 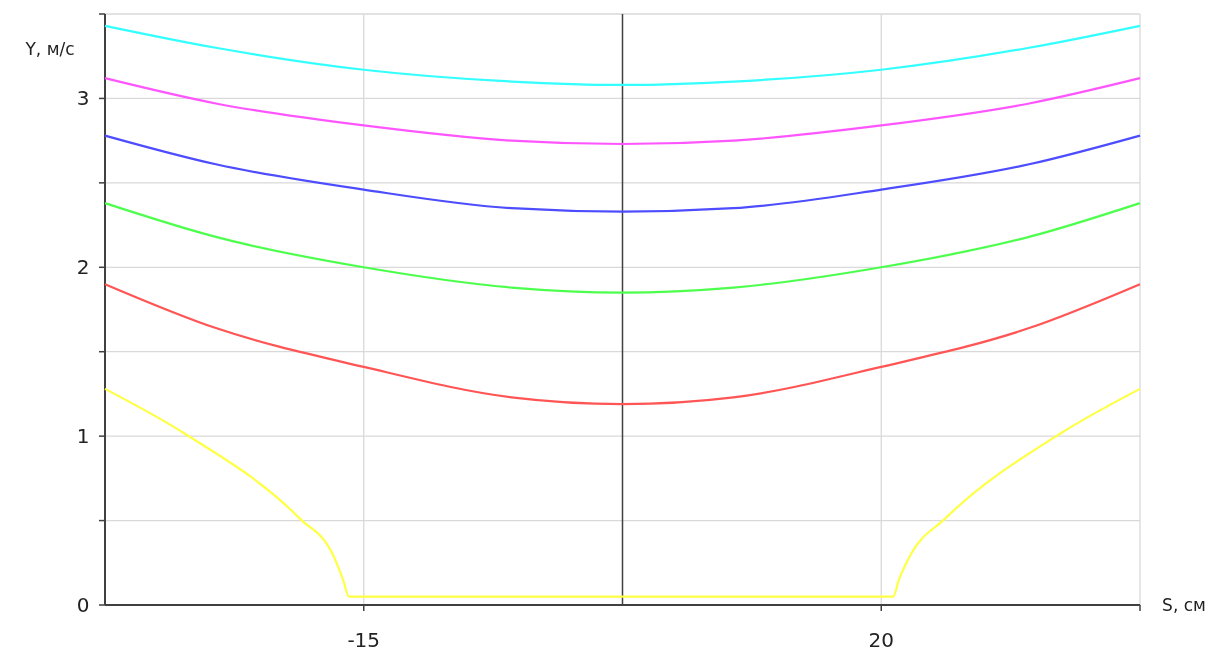 What do you see at coordinates (83, 605) in the screenshot?
I see `y-tick-label: 0` at bounding box center [83, 605].